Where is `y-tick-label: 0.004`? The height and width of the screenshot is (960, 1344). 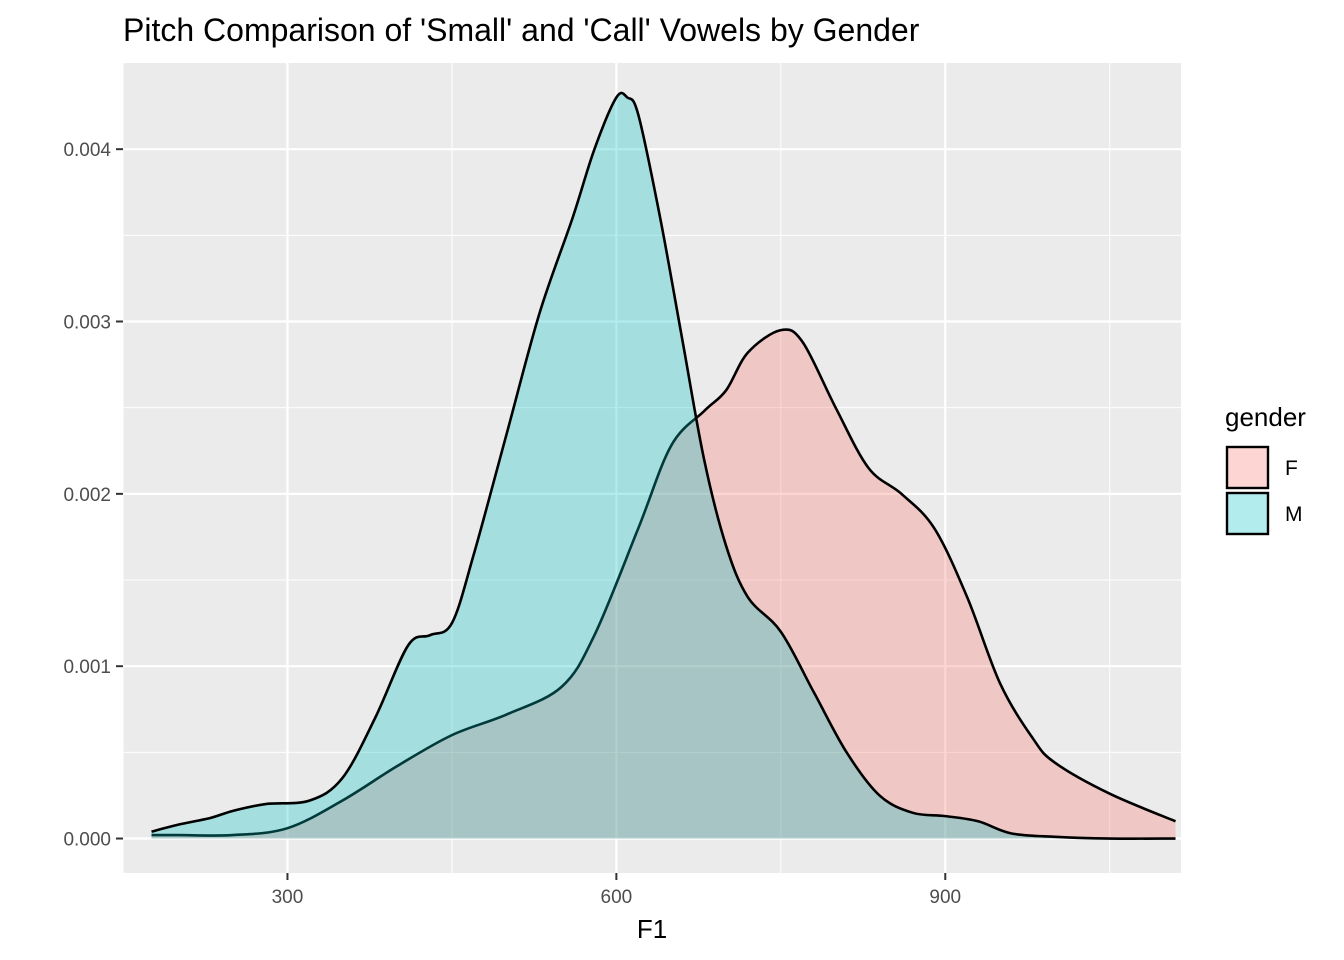 y-tick-label: 0.004 is located at coordinates (87, 150).